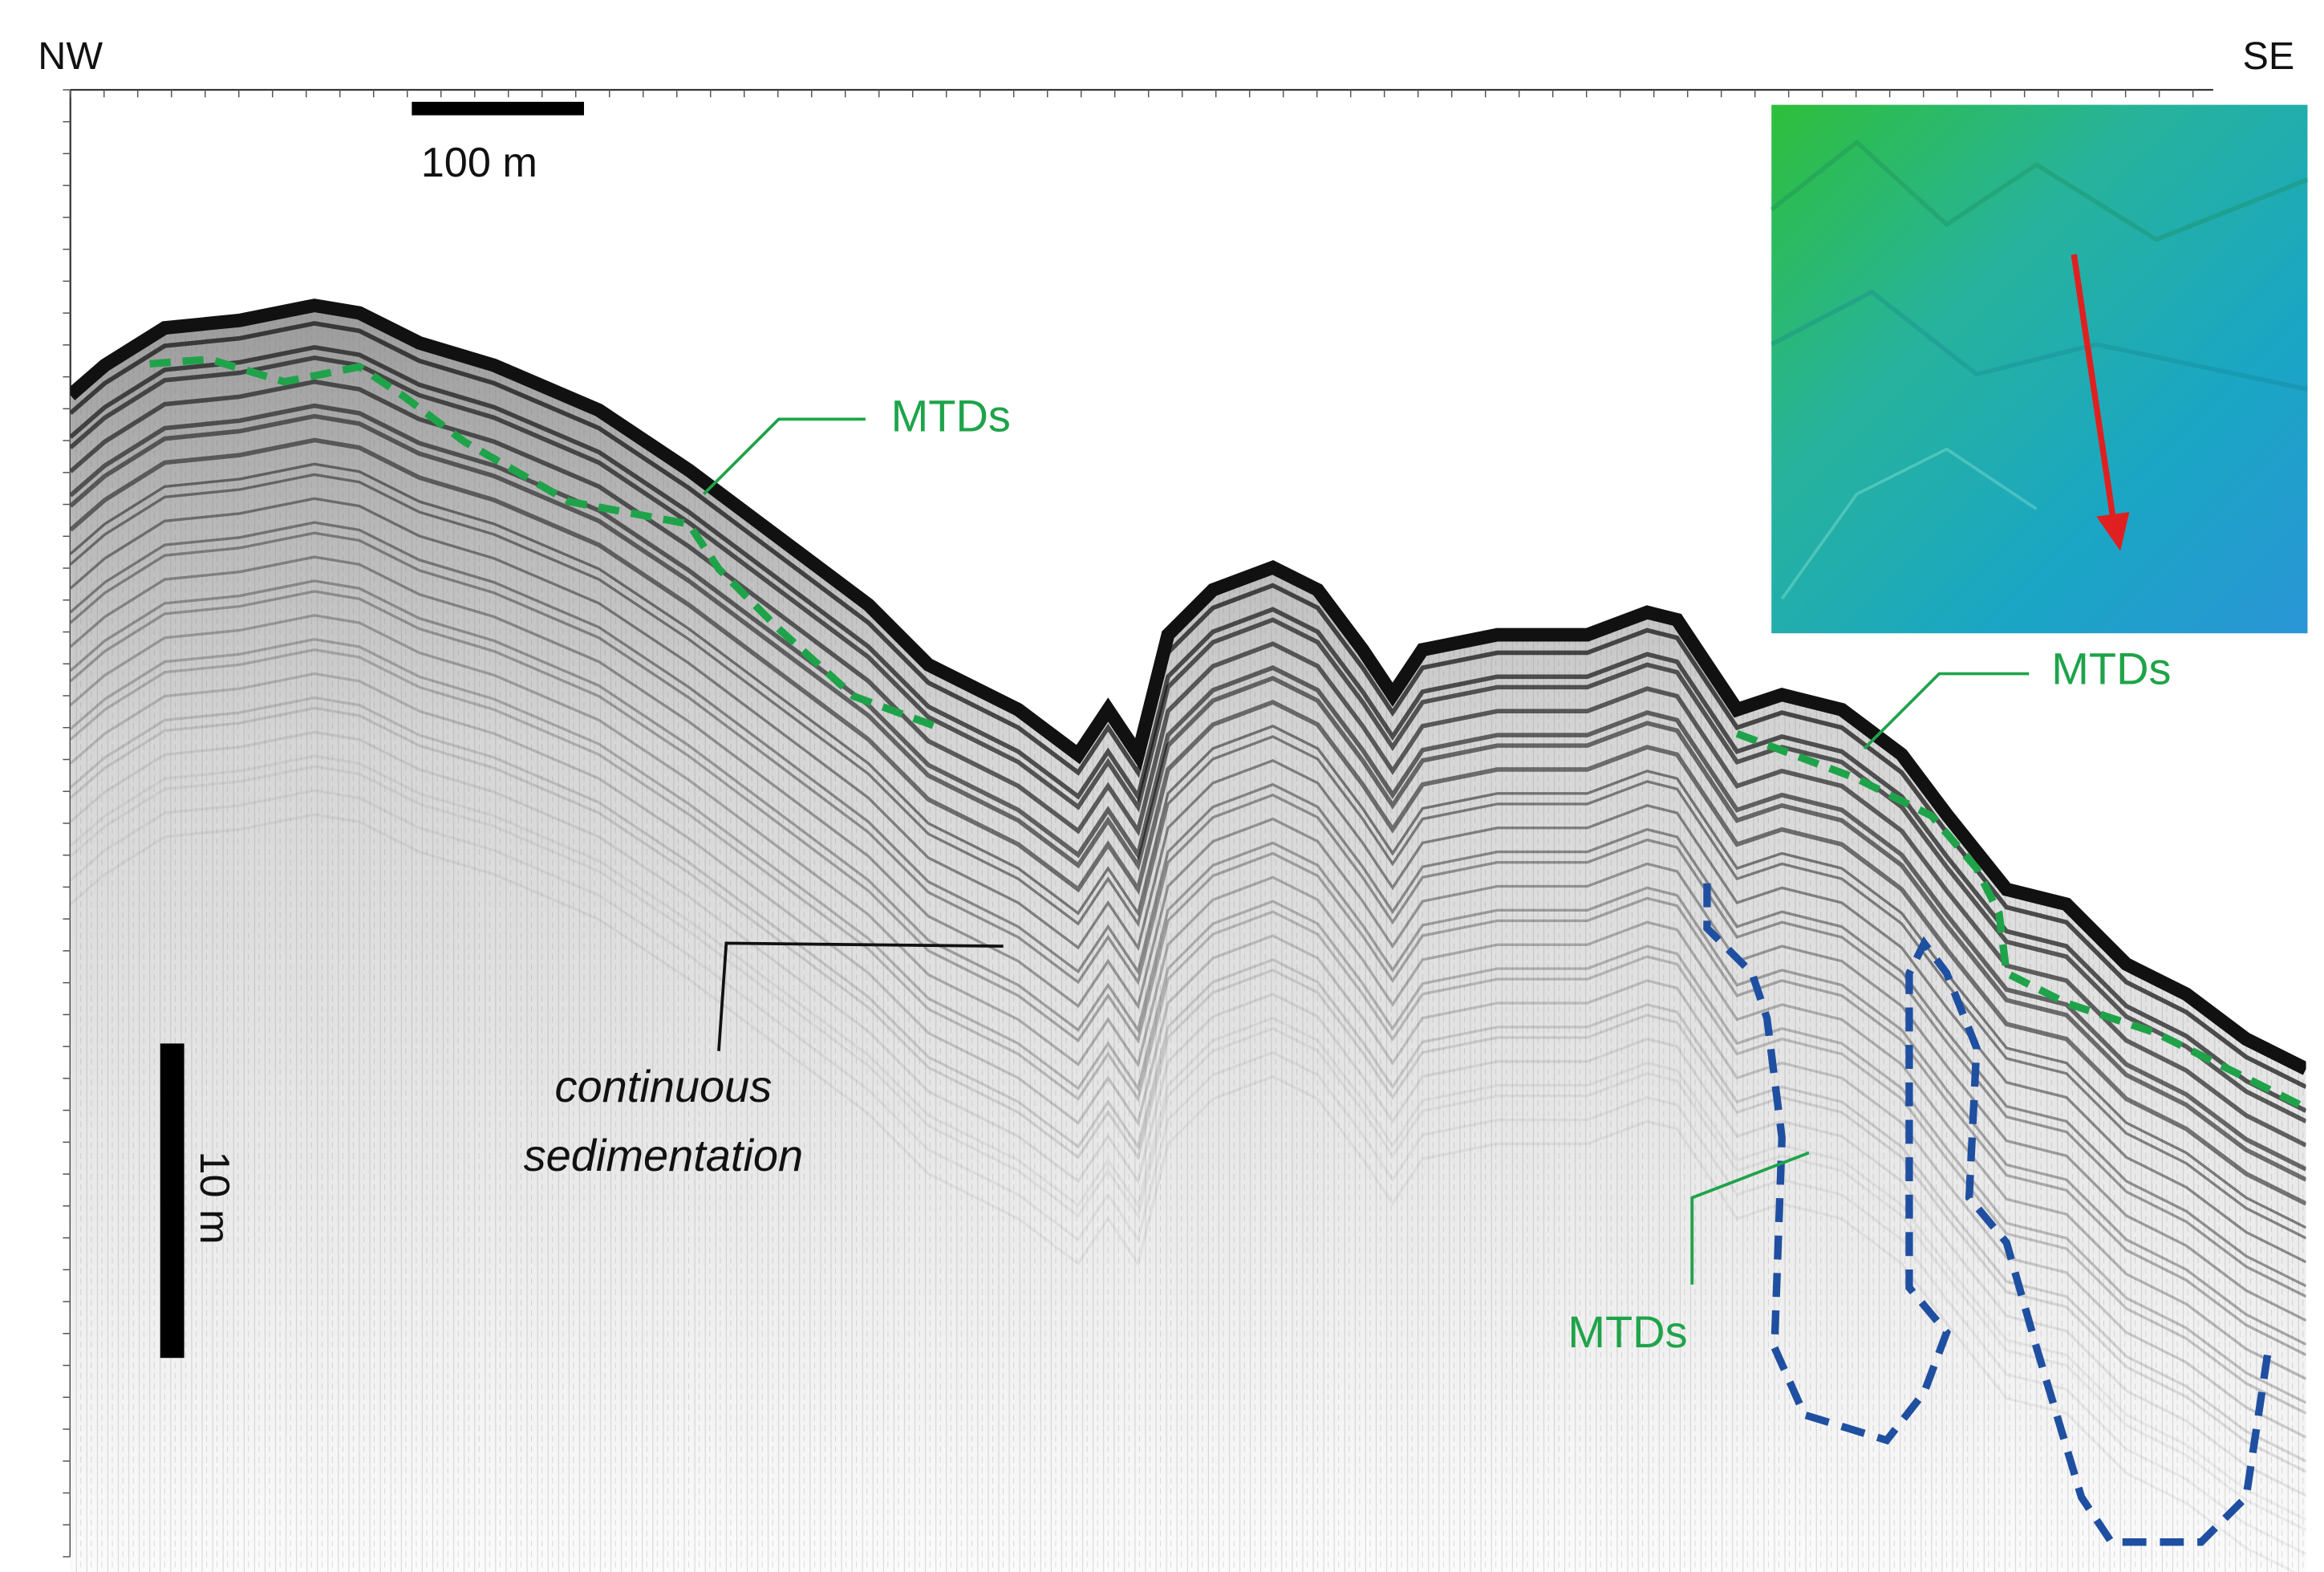 This screenshot has height=1572, width=2324. Describe the element at coordinates (664, 1155) in the screenshot. I see `annotation: sedimentation` at that location.